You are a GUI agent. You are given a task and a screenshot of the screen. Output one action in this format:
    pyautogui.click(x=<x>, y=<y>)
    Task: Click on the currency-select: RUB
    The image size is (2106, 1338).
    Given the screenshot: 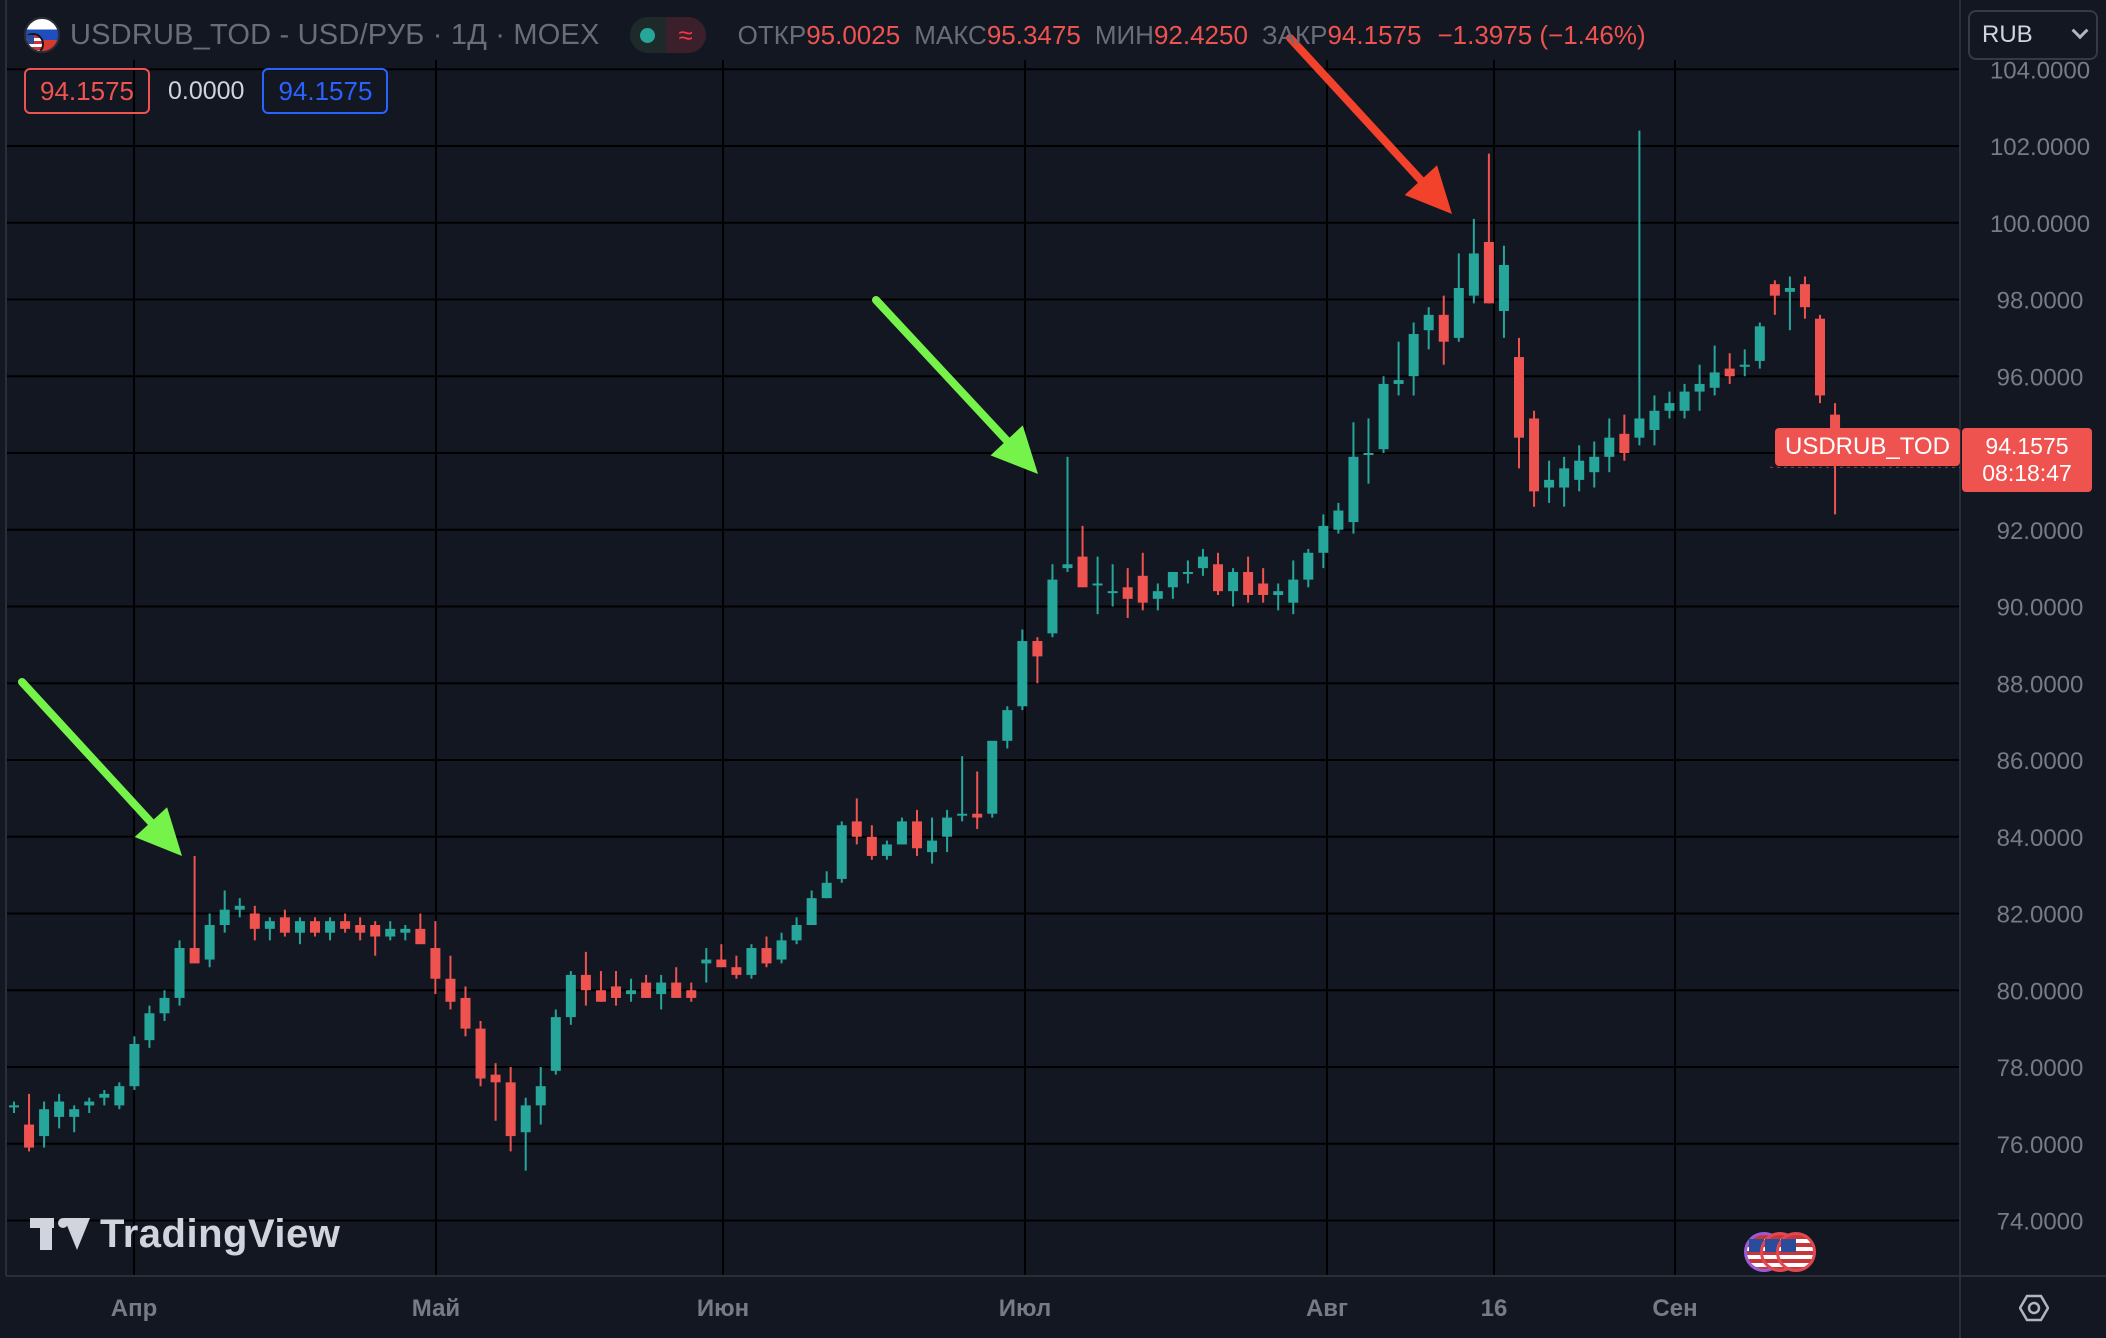 What is the action you would take?
    pyautogui.click(x=2033, y=35)
    